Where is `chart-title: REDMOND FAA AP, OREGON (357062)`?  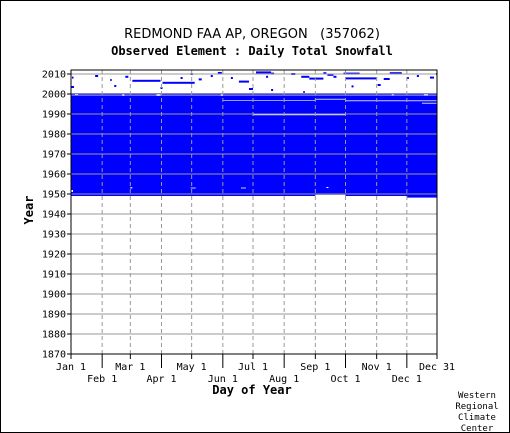 chart-title: REDMOND FAA AP, OREGON (357062) is located at coordinates (252, 34).